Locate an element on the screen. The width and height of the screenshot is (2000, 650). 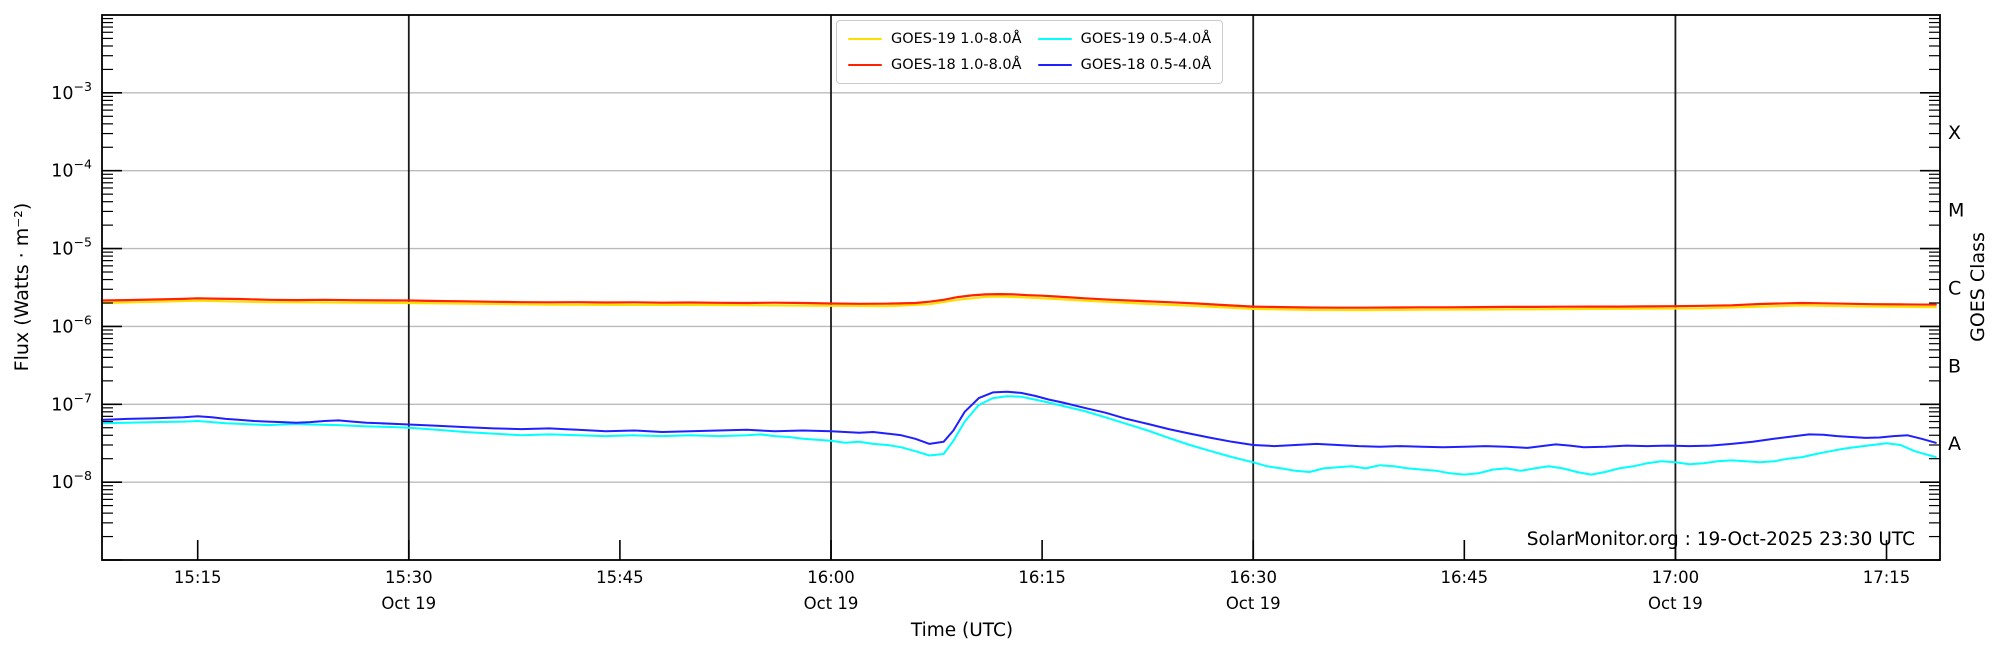
goes-class-letter: M is located at coordinates (1956, 211).